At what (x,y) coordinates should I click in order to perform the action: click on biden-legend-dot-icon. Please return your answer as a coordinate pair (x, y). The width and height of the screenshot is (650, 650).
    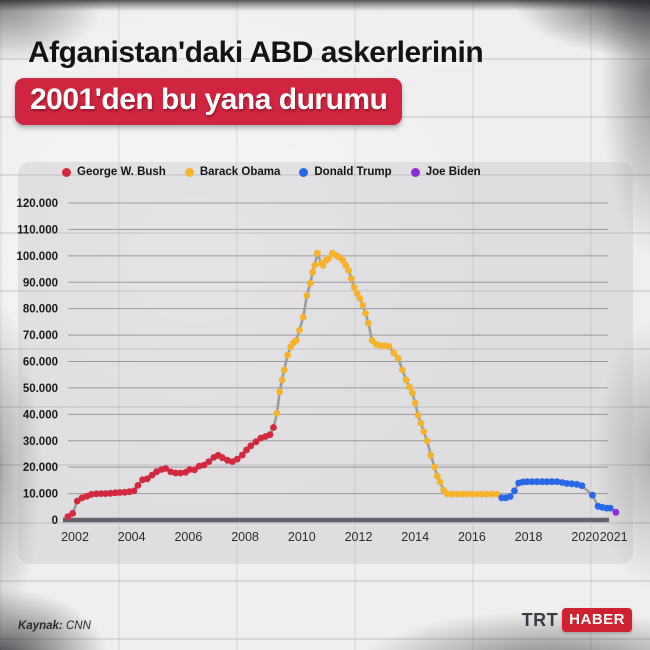
    Looking at the image, I should click on (415, 172).